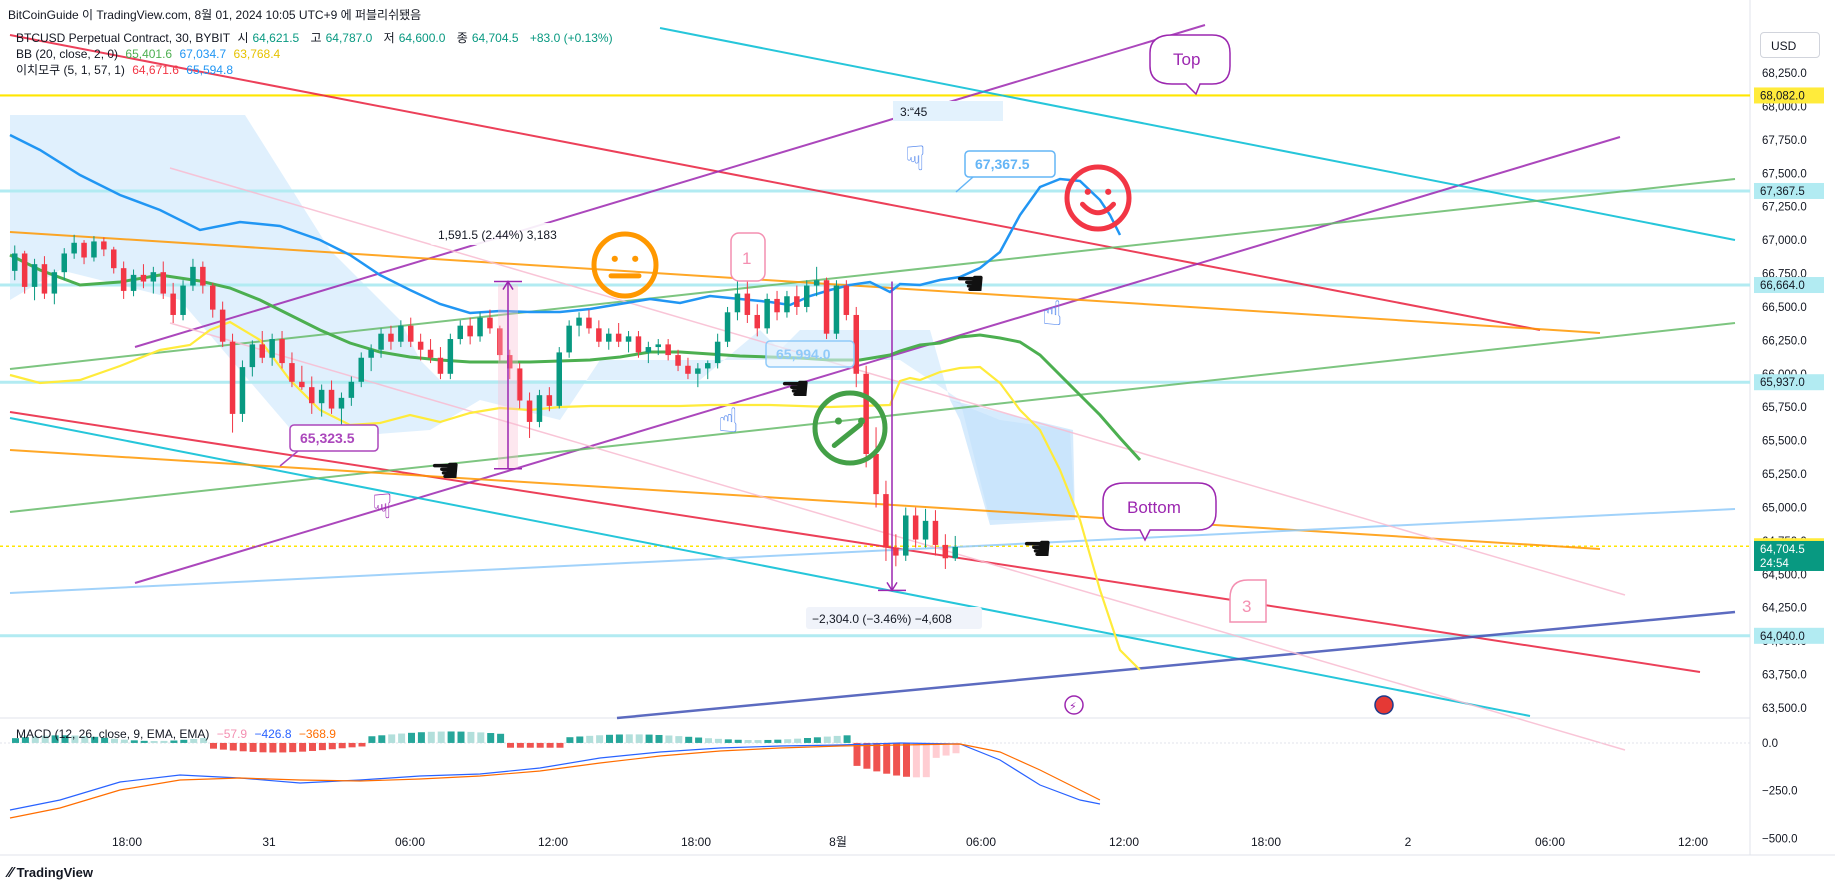 This screenshot has height=891, width=1835. Describe the element at coordinates (1186, 59) in the screenshot. I see `top-label: Top` at that location.